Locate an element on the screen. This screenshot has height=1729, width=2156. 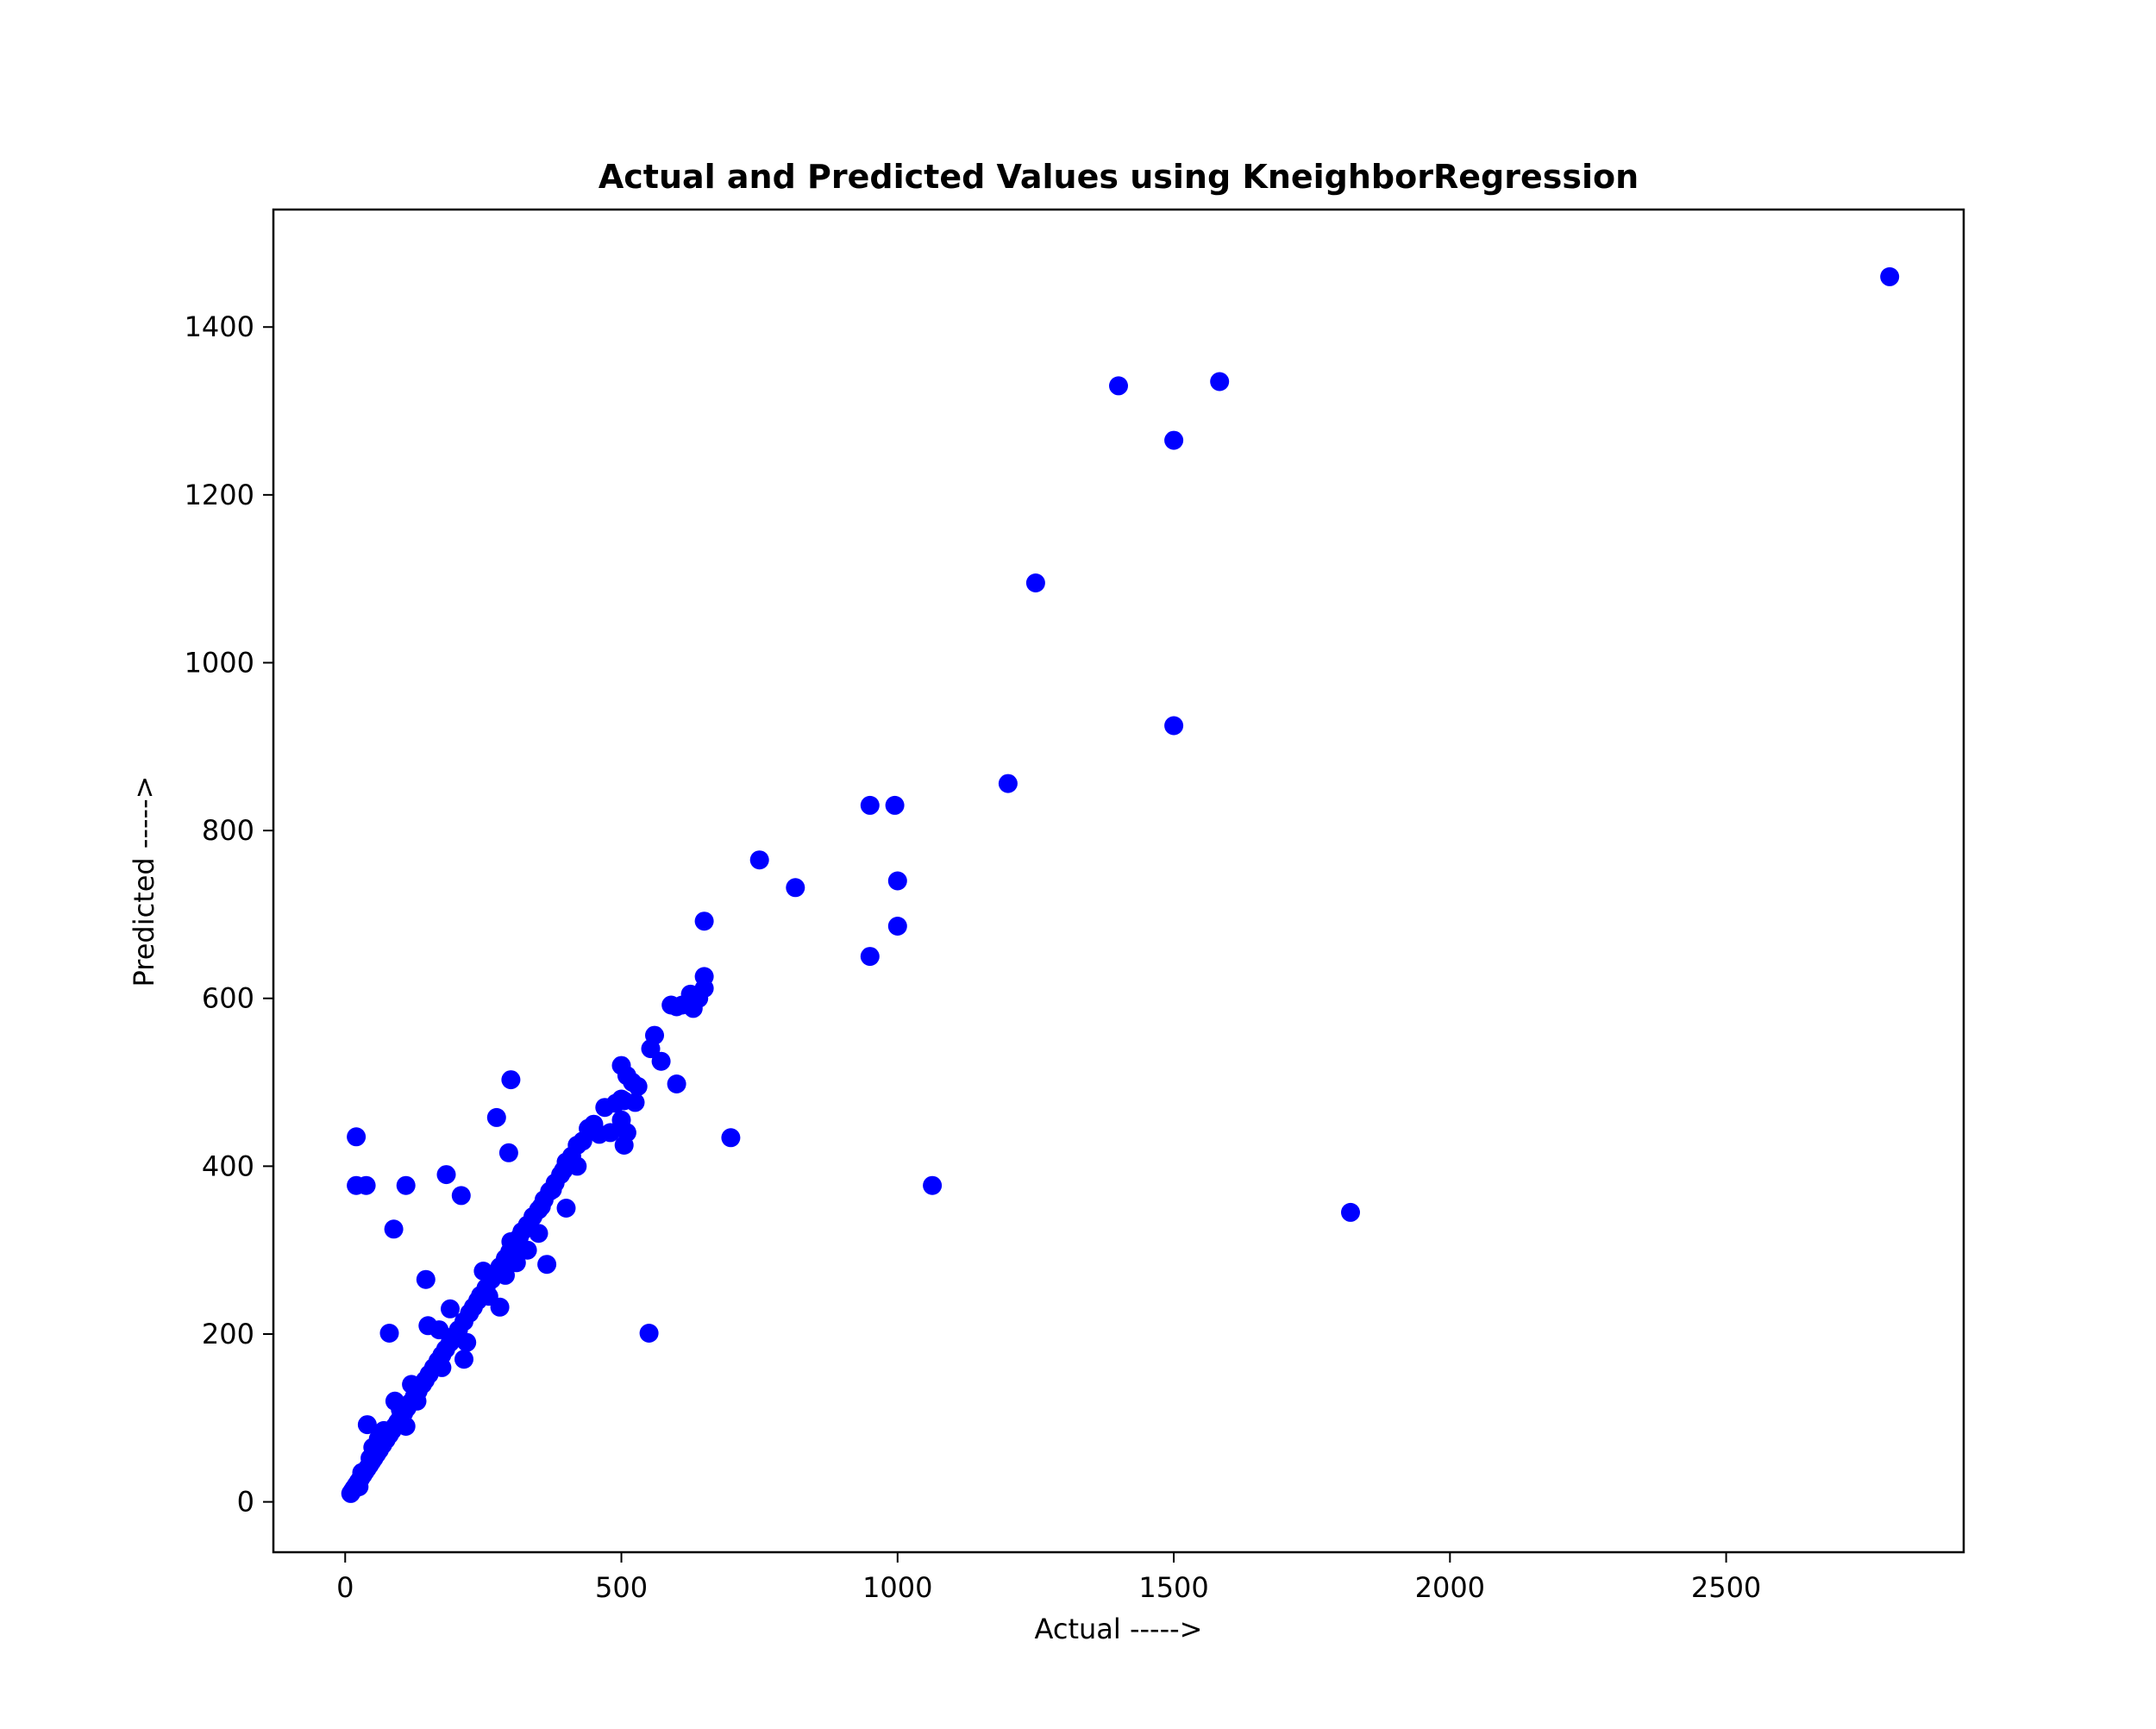
y-tick-label: 1000 is located at coordinates (219, 663).